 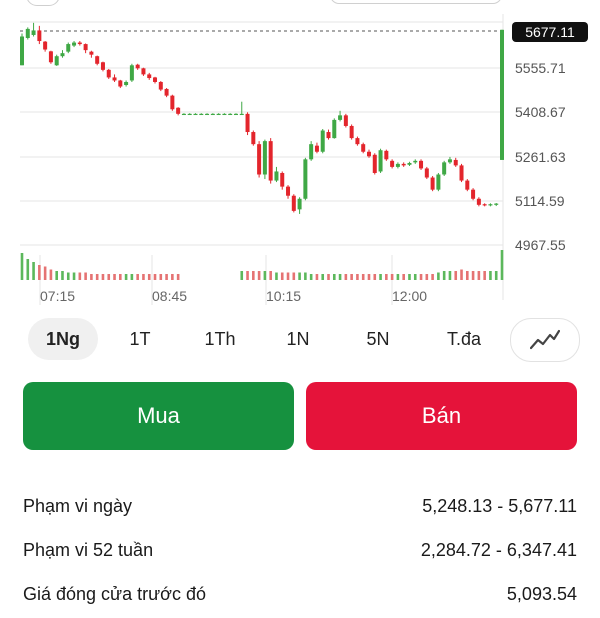 What do you see at coordinates (499, 506) in the screenshot?
I see `stat-value: 5,248.13 - 5,677.11` at bounding box center [499, 506].